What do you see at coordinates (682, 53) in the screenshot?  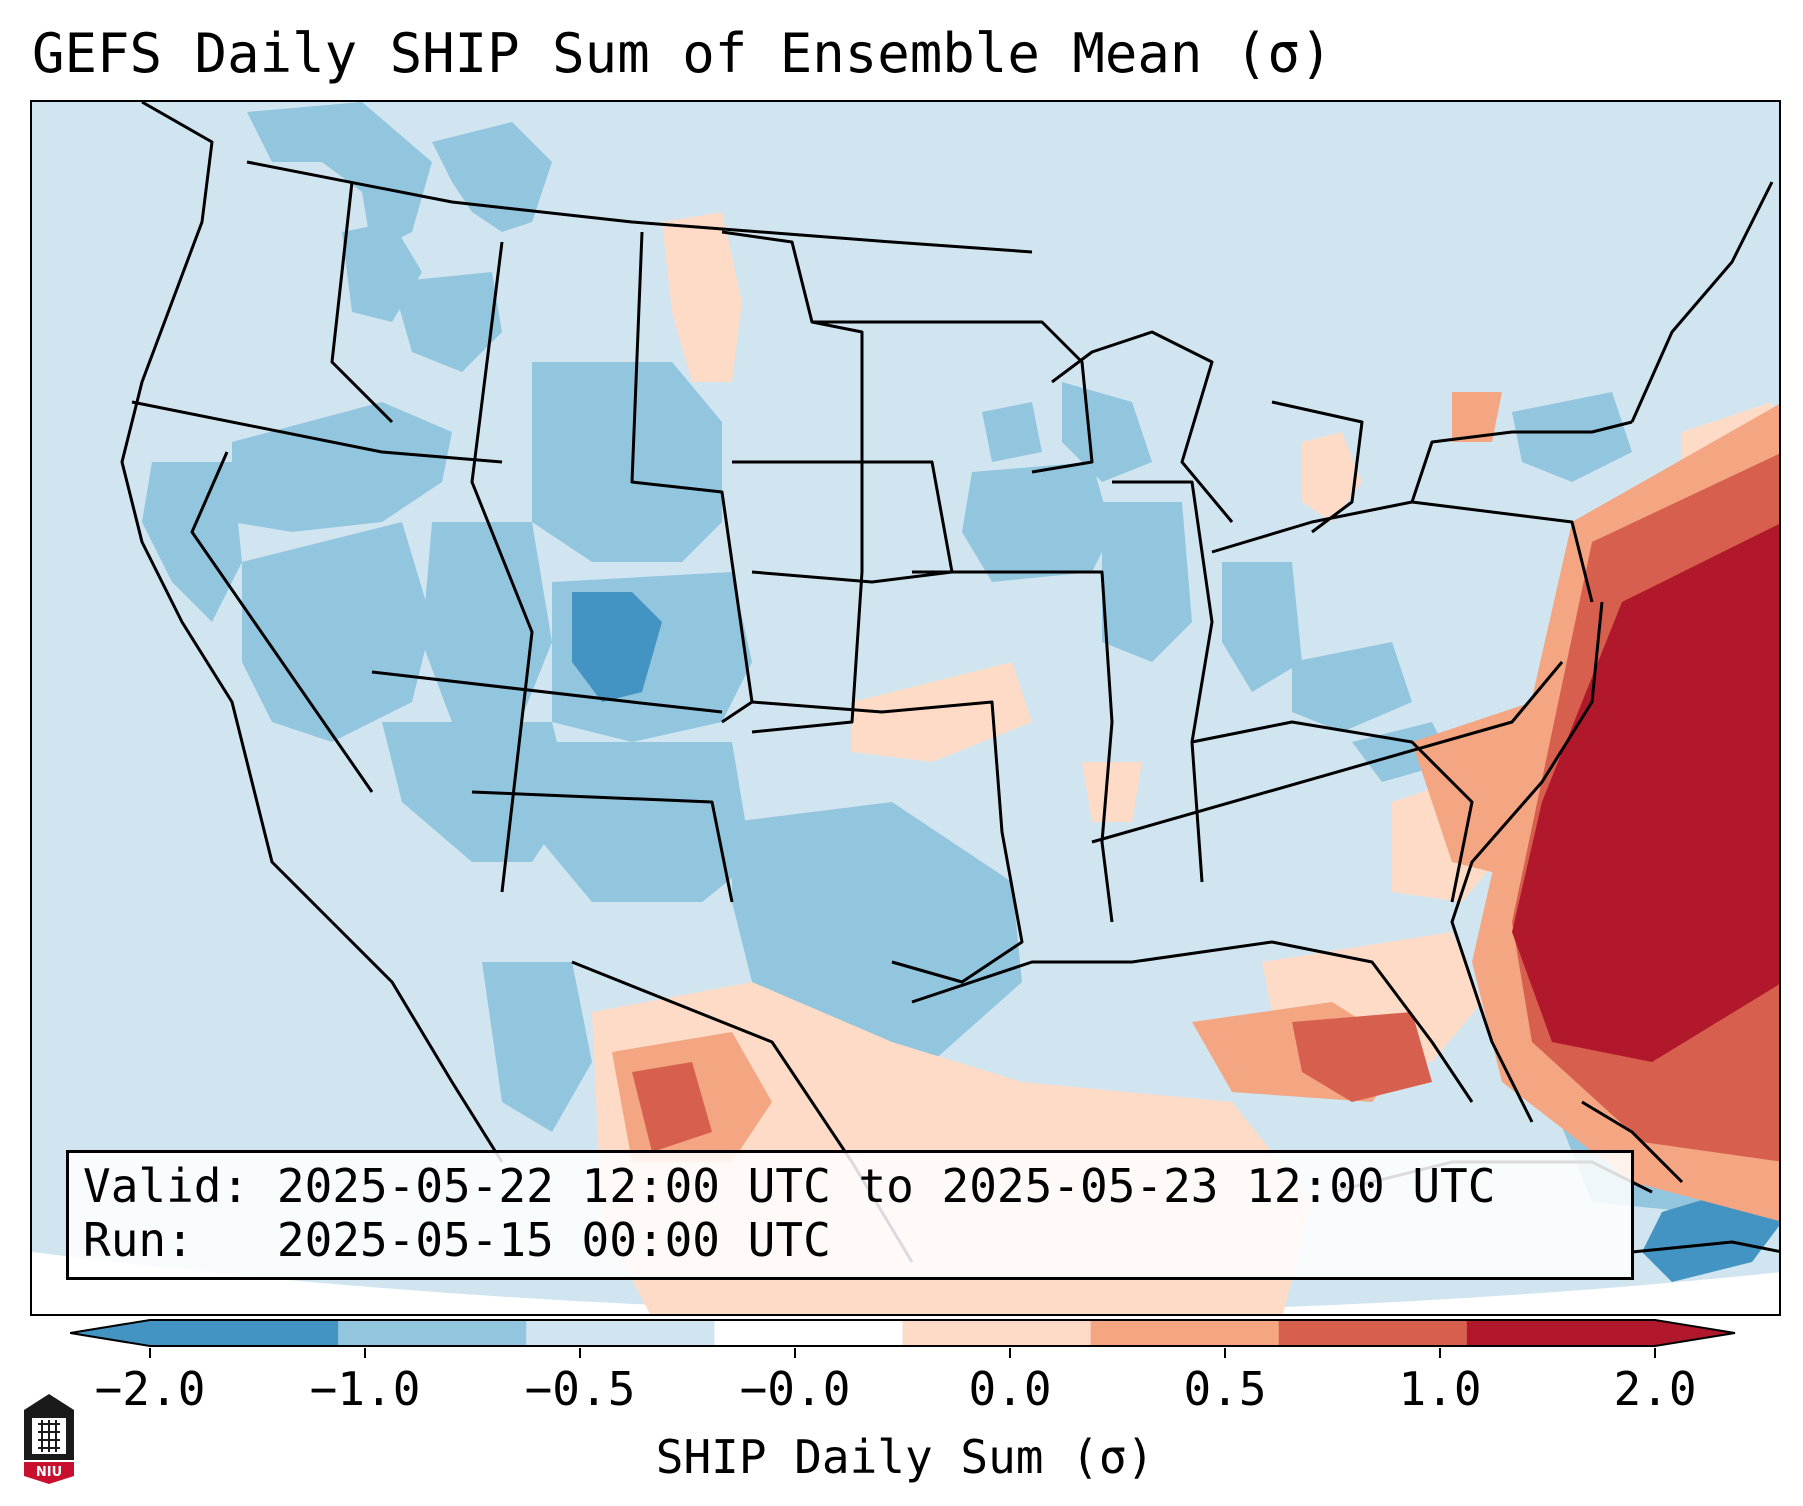 I see `chart-title: GEFS Daily SHIP Sum of Ensemble Mean (σ)` at bounding box center [682, 53].